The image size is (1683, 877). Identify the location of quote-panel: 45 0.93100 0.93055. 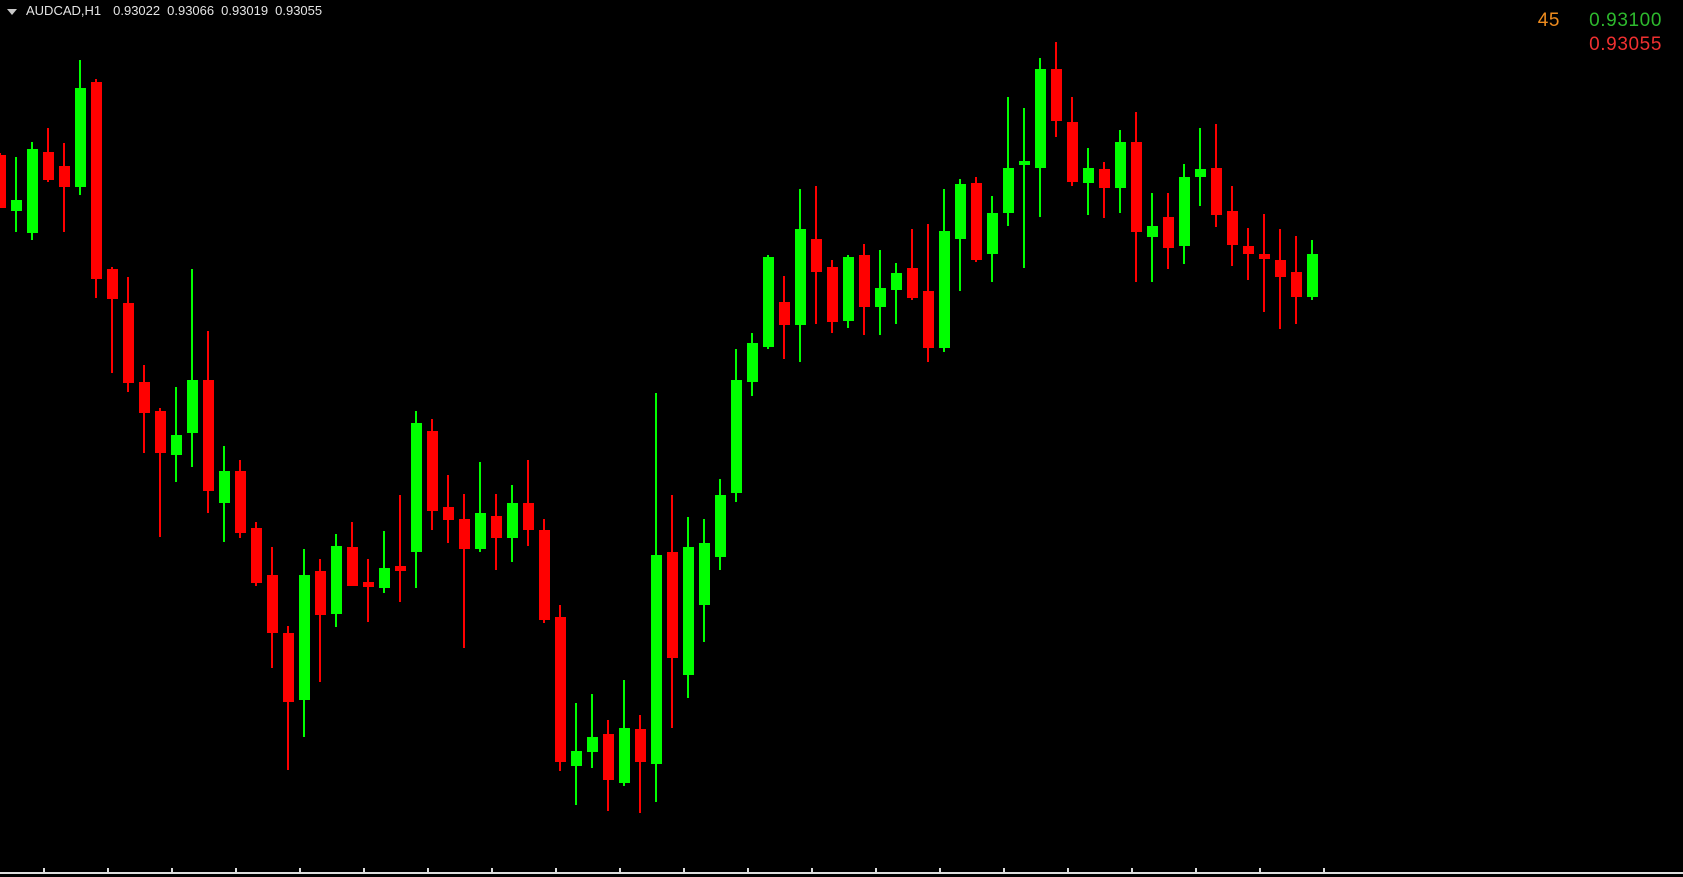
(1600, 32).